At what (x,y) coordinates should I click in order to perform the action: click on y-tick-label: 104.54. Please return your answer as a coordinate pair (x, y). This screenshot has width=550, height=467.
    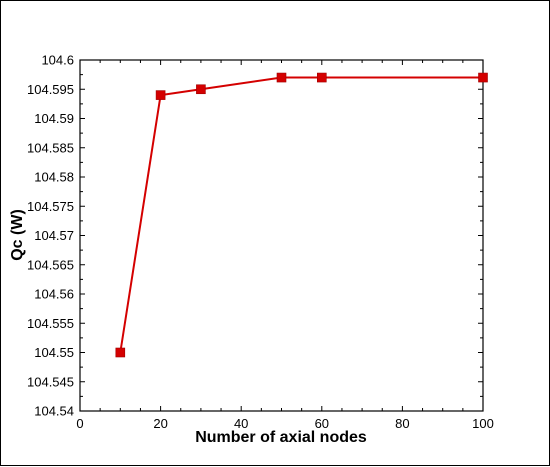
    Looking at the image, I should click on (54, 411).